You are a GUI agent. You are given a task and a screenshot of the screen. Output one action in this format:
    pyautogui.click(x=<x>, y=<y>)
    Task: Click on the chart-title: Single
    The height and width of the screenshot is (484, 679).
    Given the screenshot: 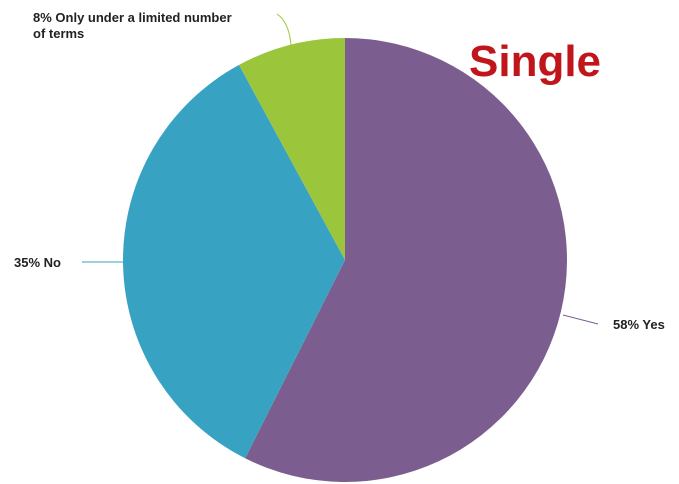 What is the action you would take?
    pyautogui.click(x=535, y=61)
    